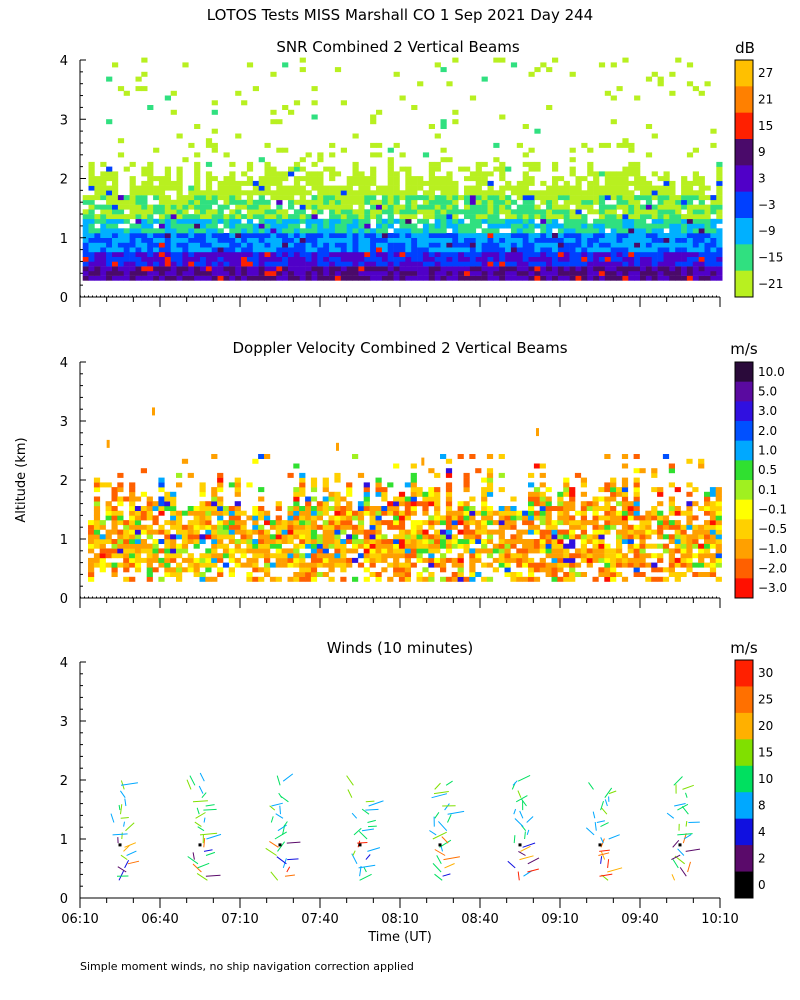 The width and height of the screenshot is (800, 1000). I want to click on doppler-colorbar-label: 5.0, so click(767, 392).